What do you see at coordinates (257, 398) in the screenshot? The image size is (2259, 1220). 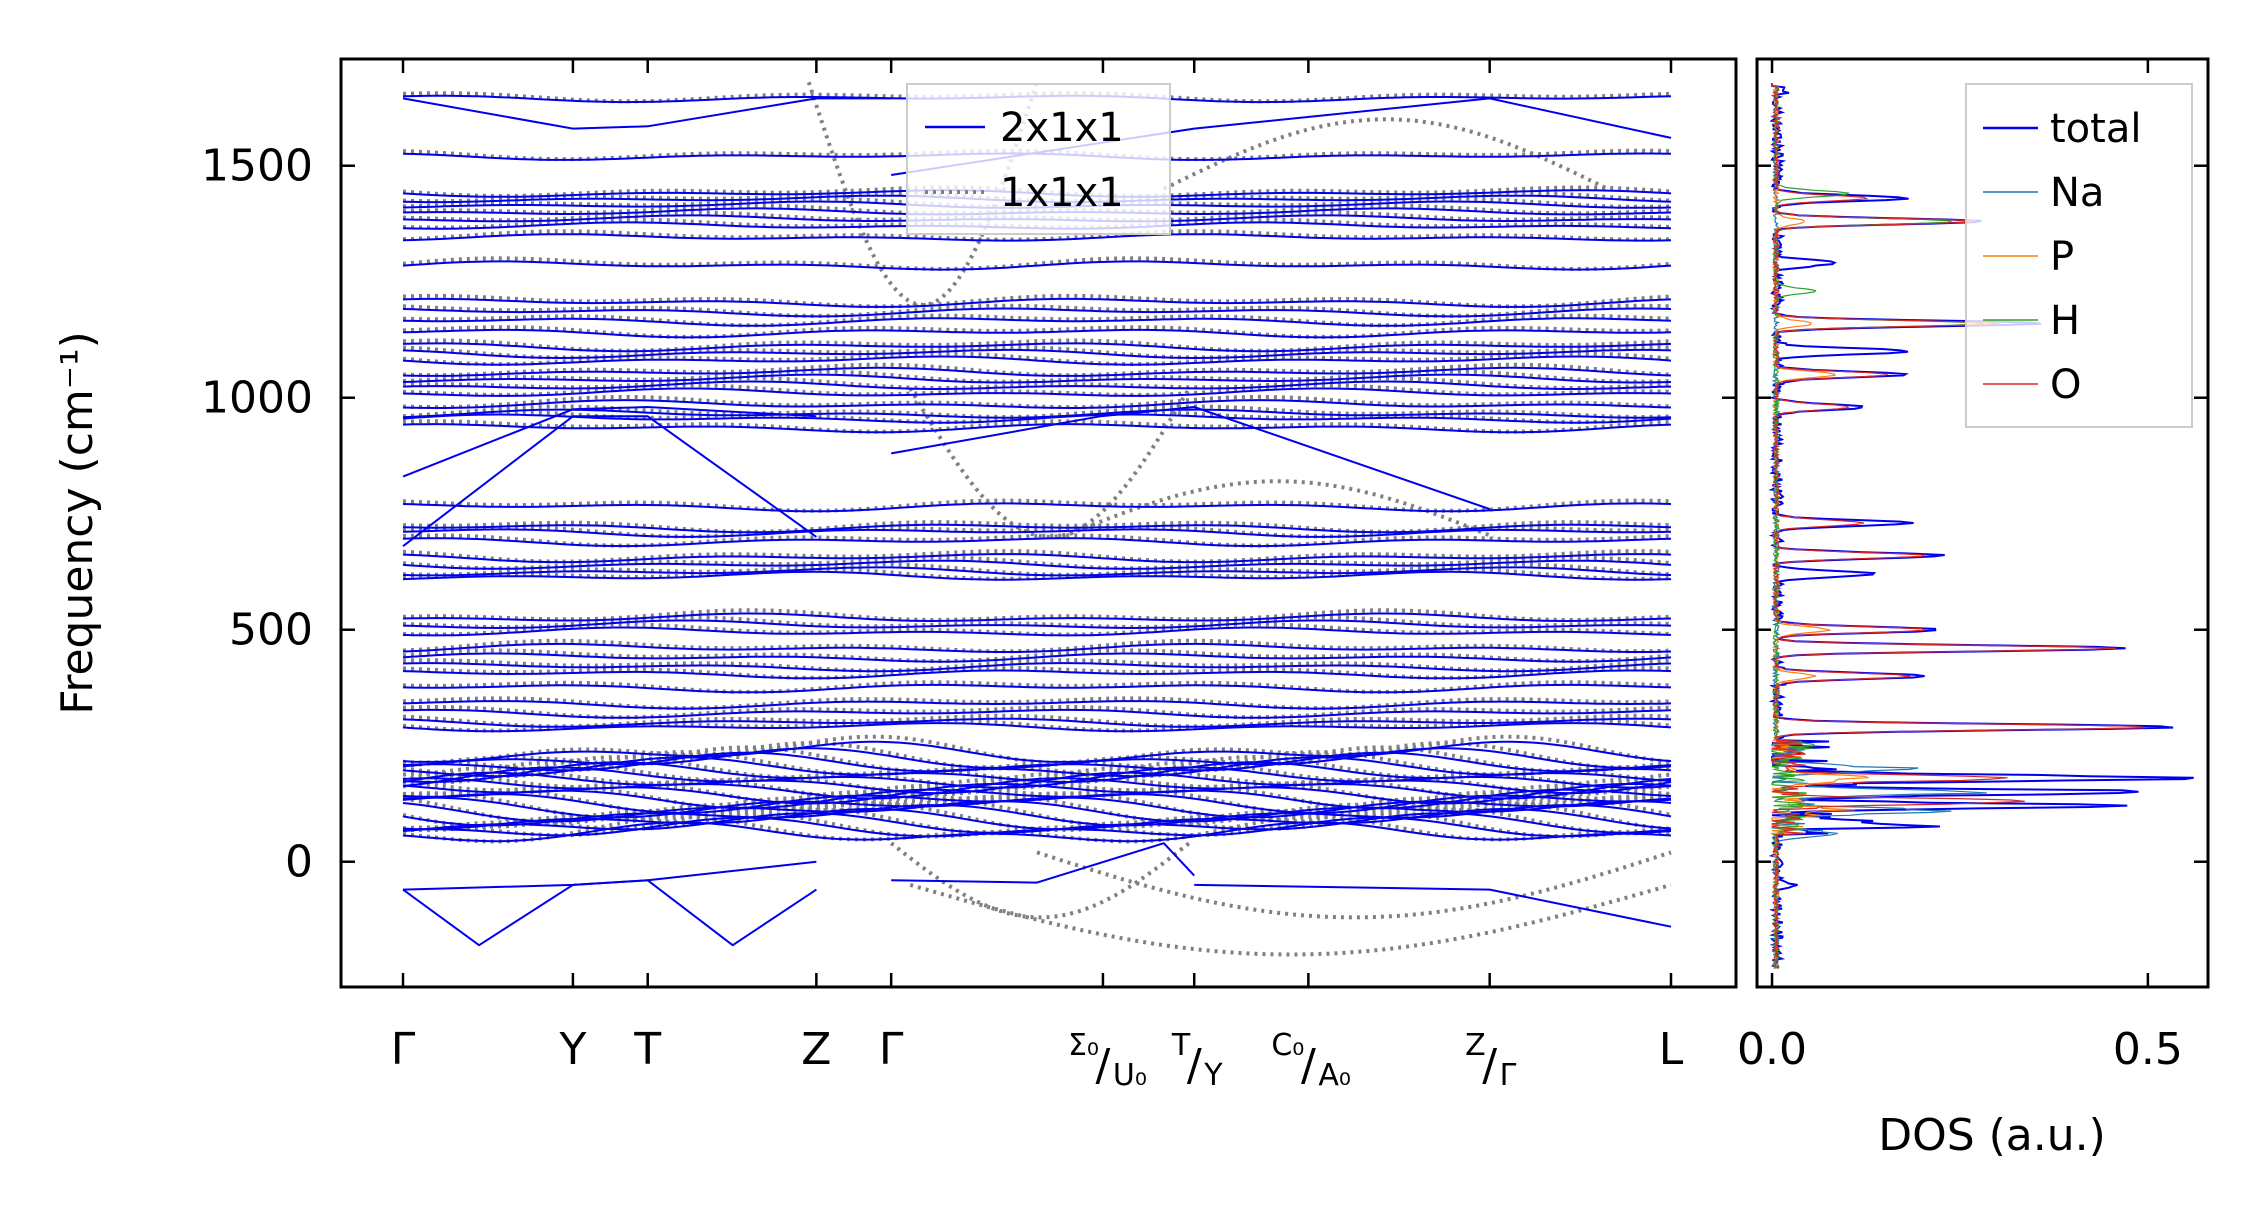 I see `y-tick-label: 1000` at bounding box center [257, 398].